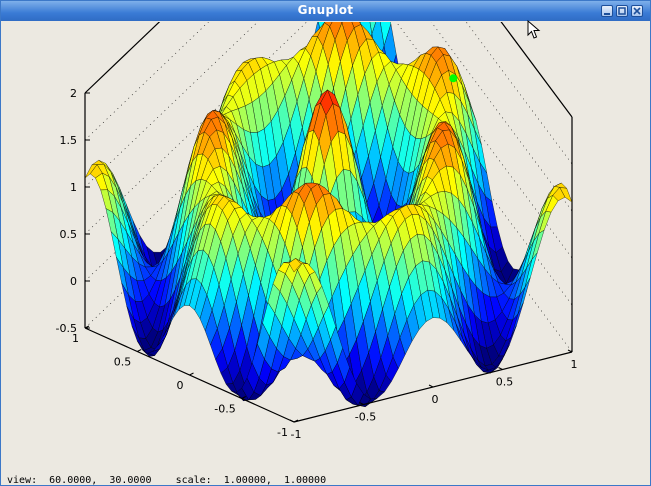  What do you see at coordinates (453, 78) in the screenshot?
I see `peak-marker` at bounding box center [453, 78].